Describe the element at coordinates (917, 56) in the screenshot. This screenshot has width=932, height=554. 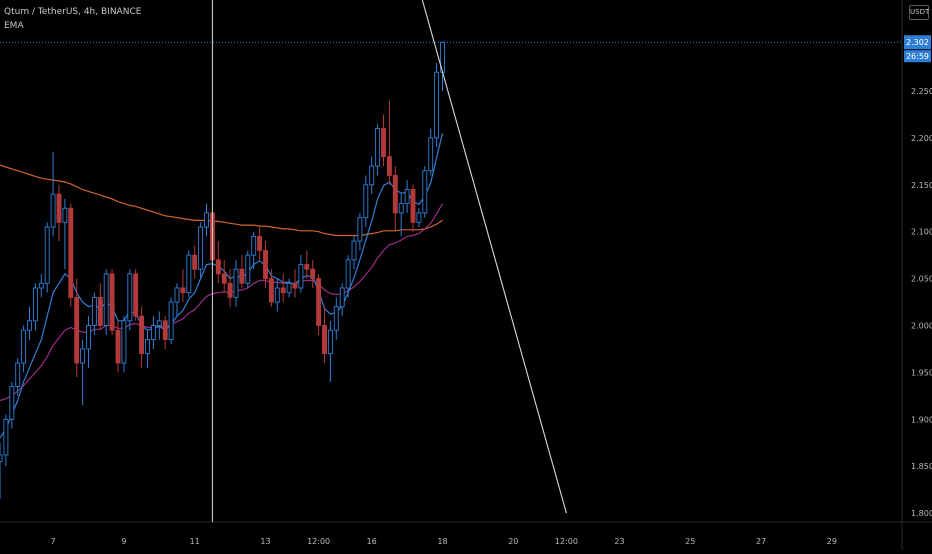
I see `countdown-badge` at that location.